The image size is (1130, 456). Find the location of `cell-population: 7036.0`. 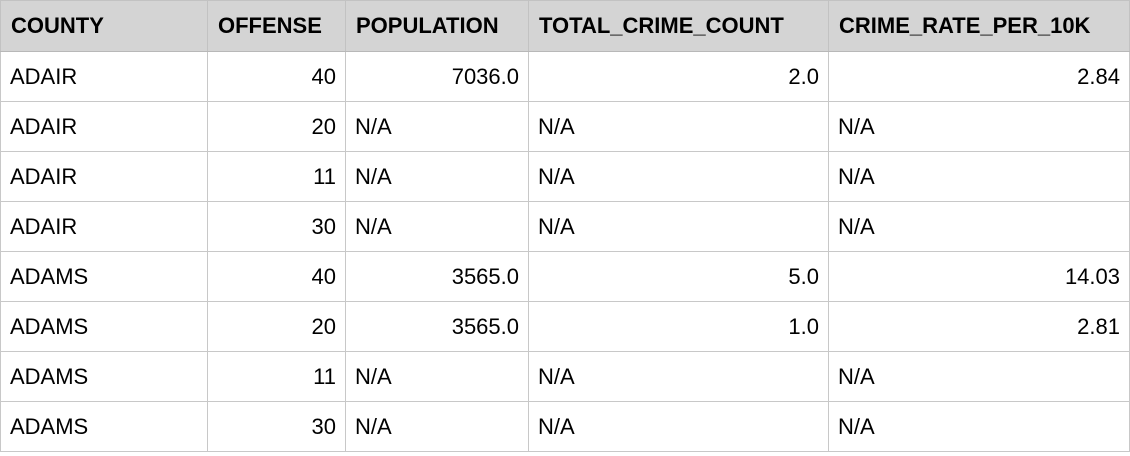

cell-population: 7036.0 is located at coordinates (437, 76).